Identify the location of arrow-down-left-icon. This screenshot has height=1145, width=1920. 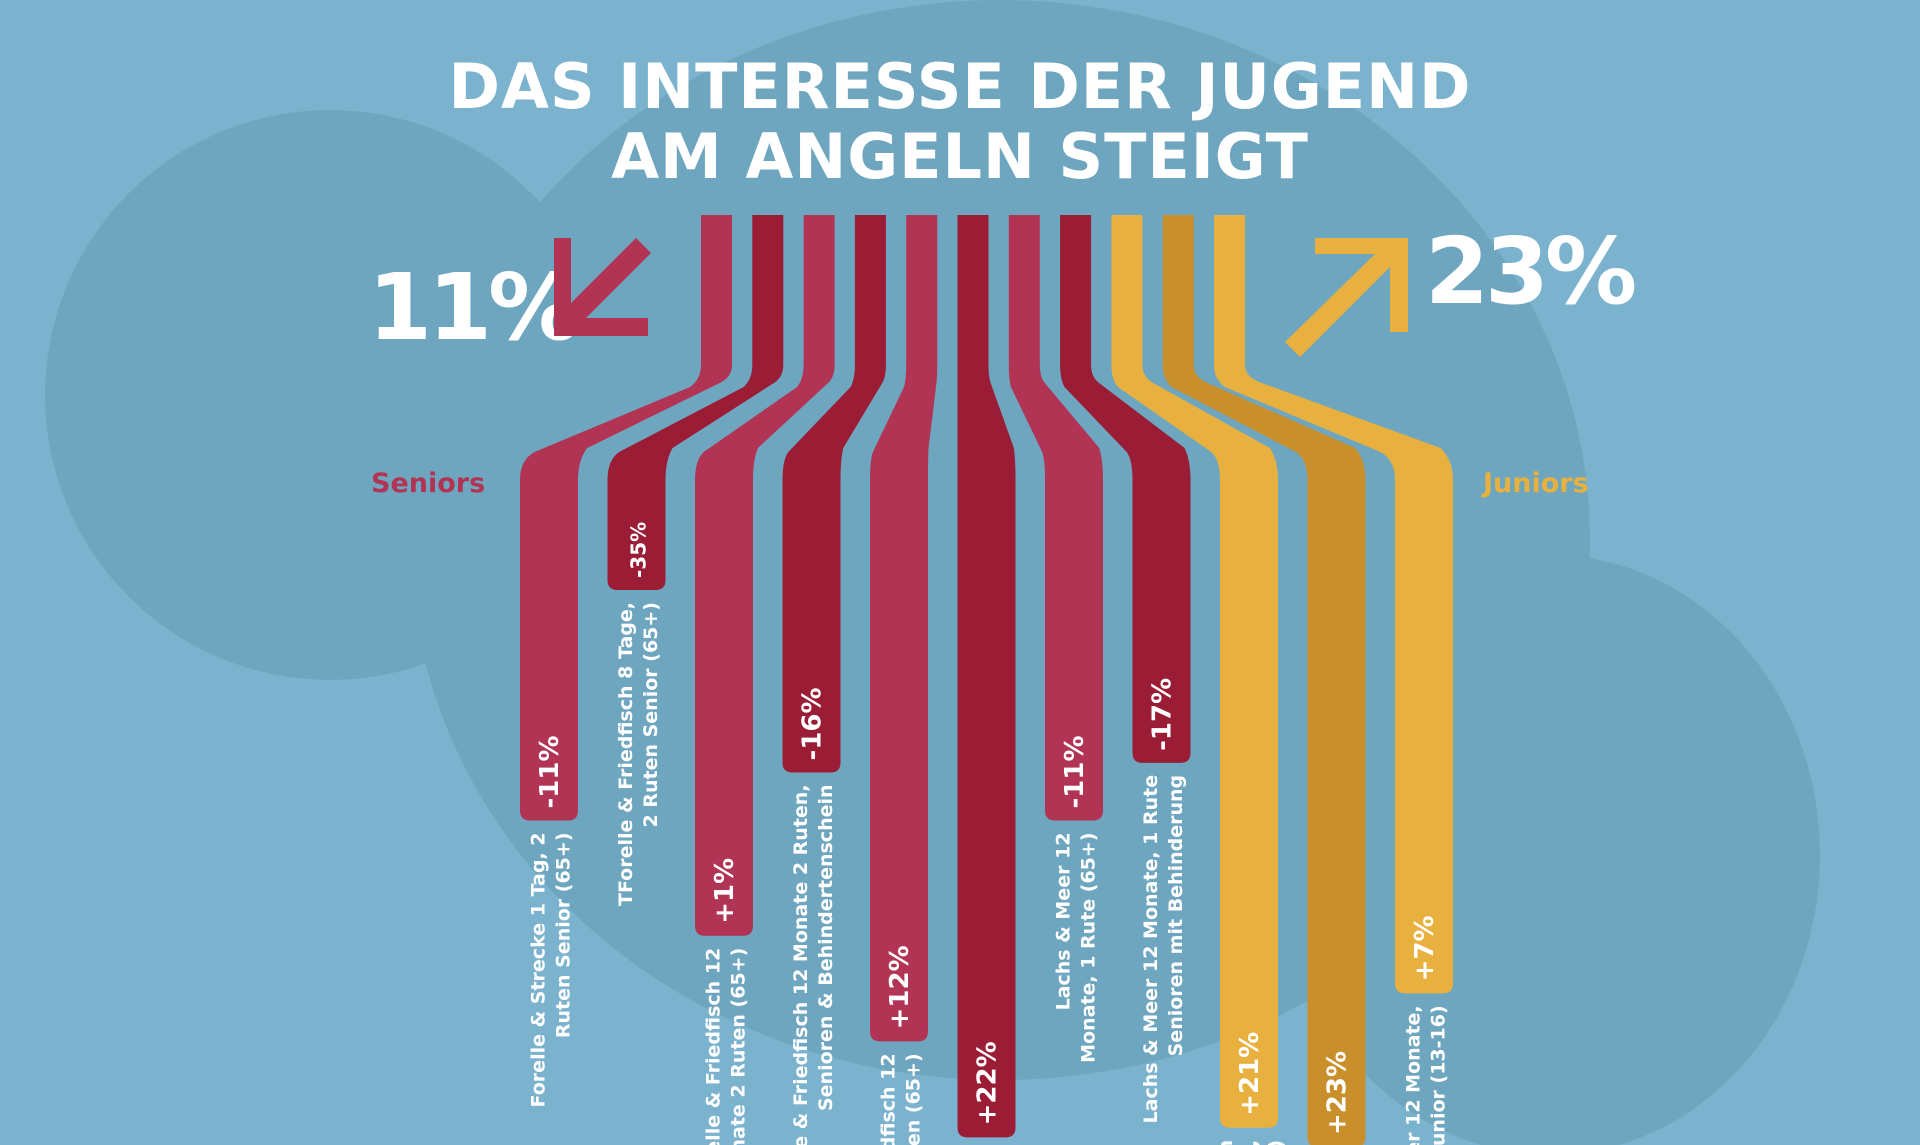
(602, 287).